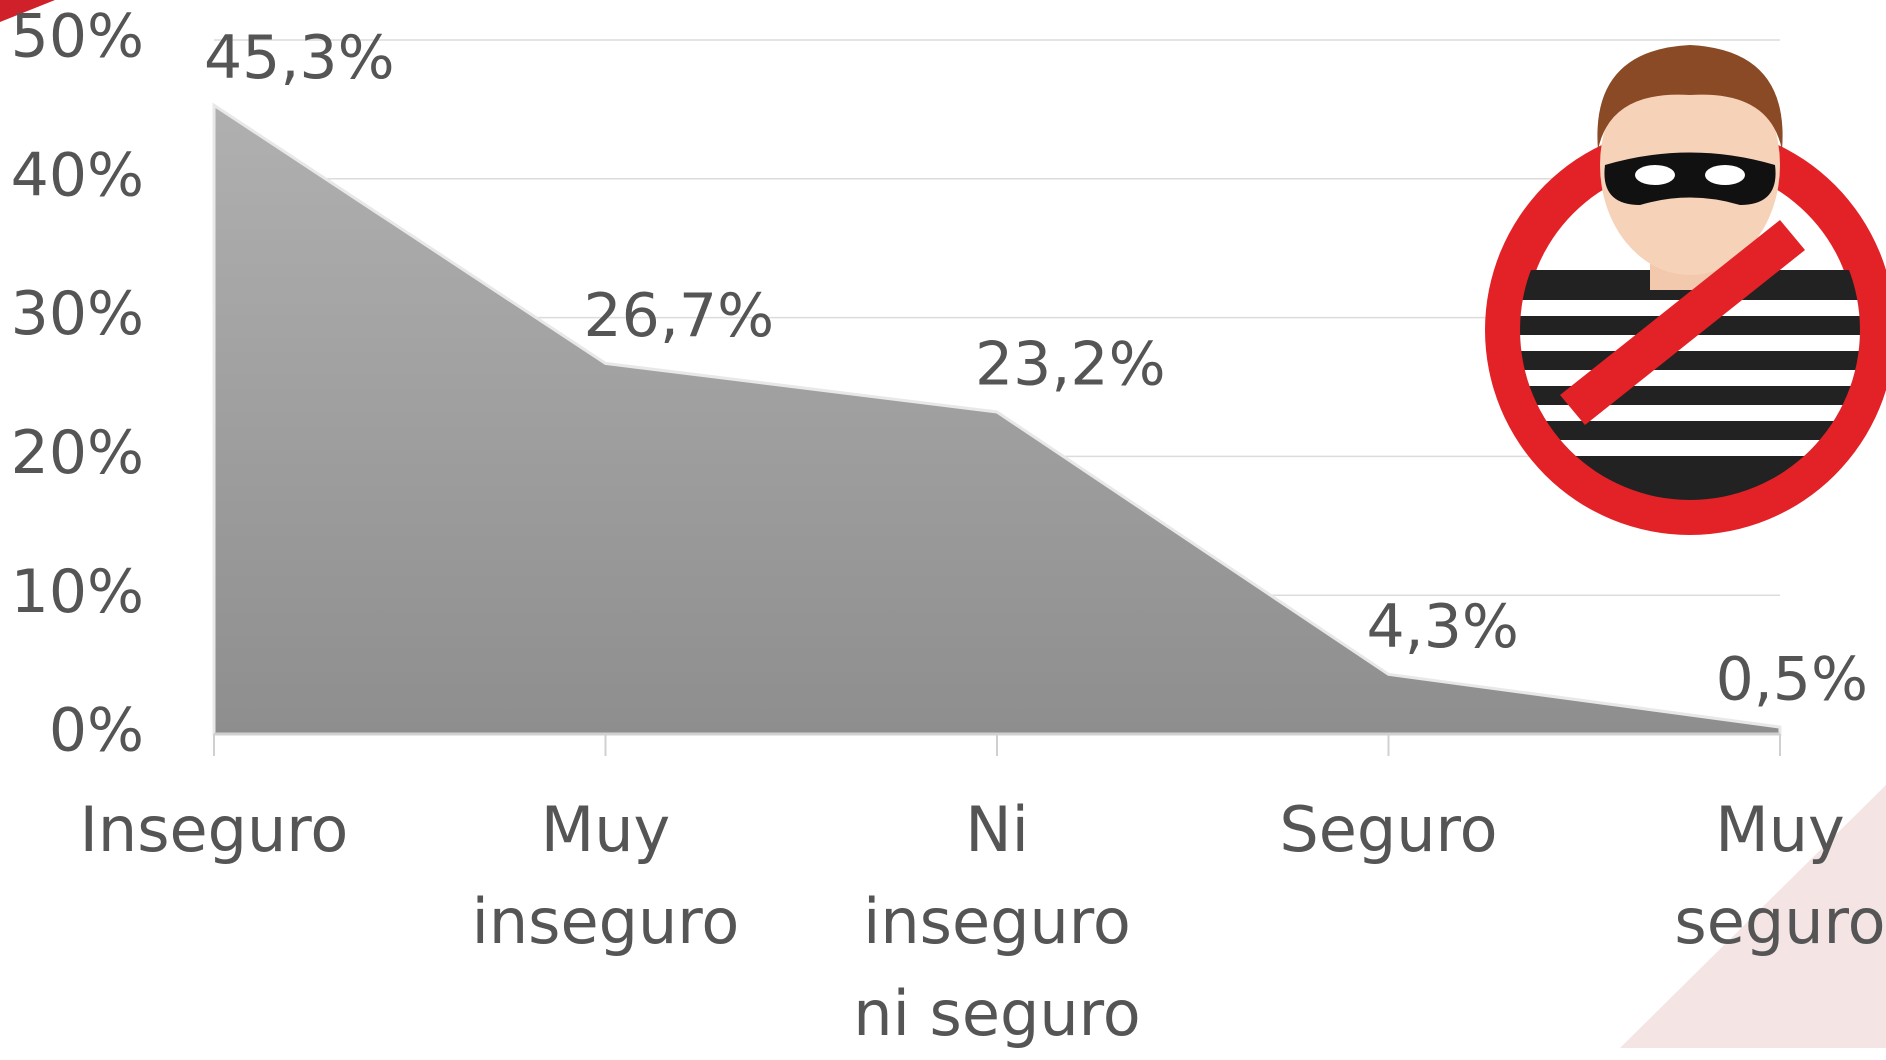  What do you see at coordinates (1780, 875) in the screenshot?
I see `x-tick-label: Muy seguro` at bounding box center [1780, 875].